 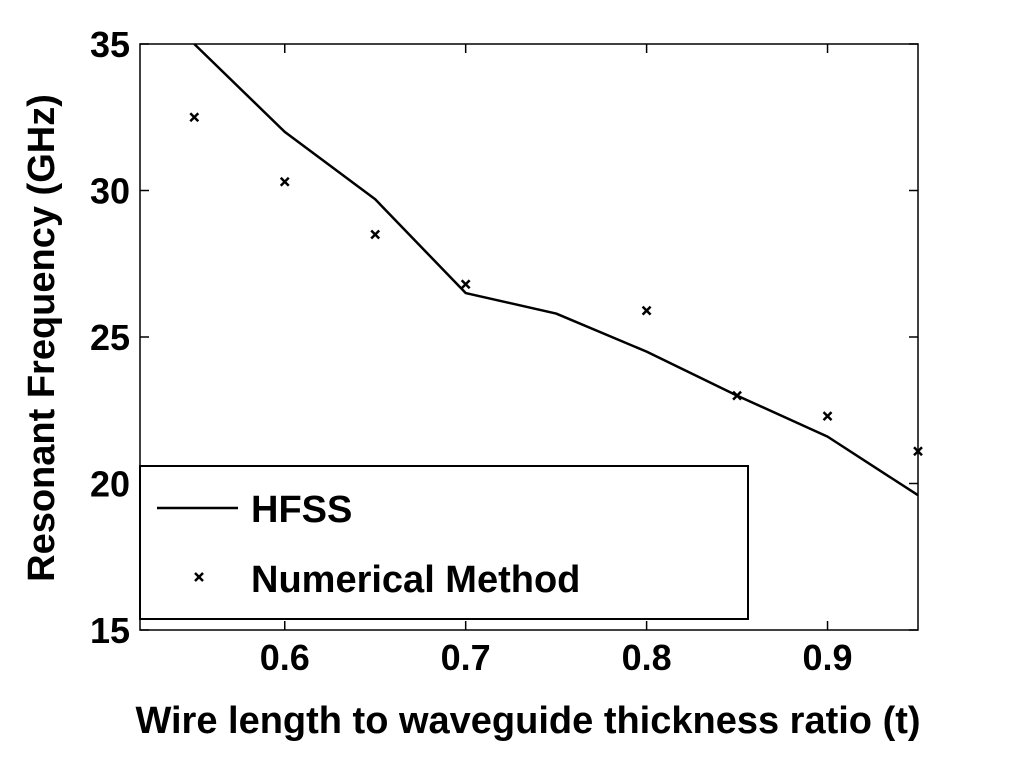 I want to click on legend-box, so click(x=444, y=542).